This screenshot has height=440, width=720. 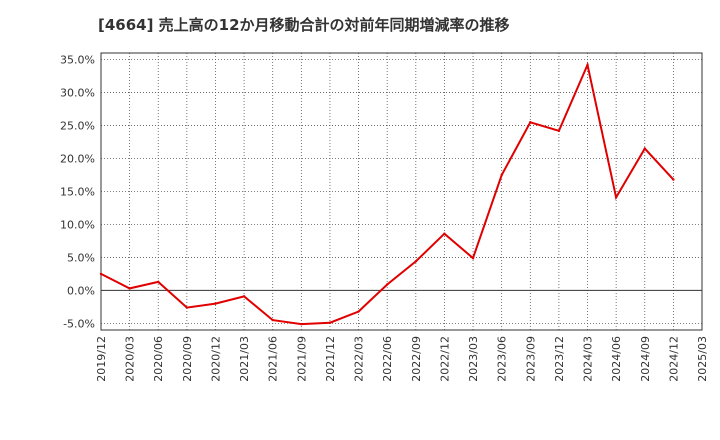 I want to click on y-tick-label: 5.0%, so click(x=81, y=257).